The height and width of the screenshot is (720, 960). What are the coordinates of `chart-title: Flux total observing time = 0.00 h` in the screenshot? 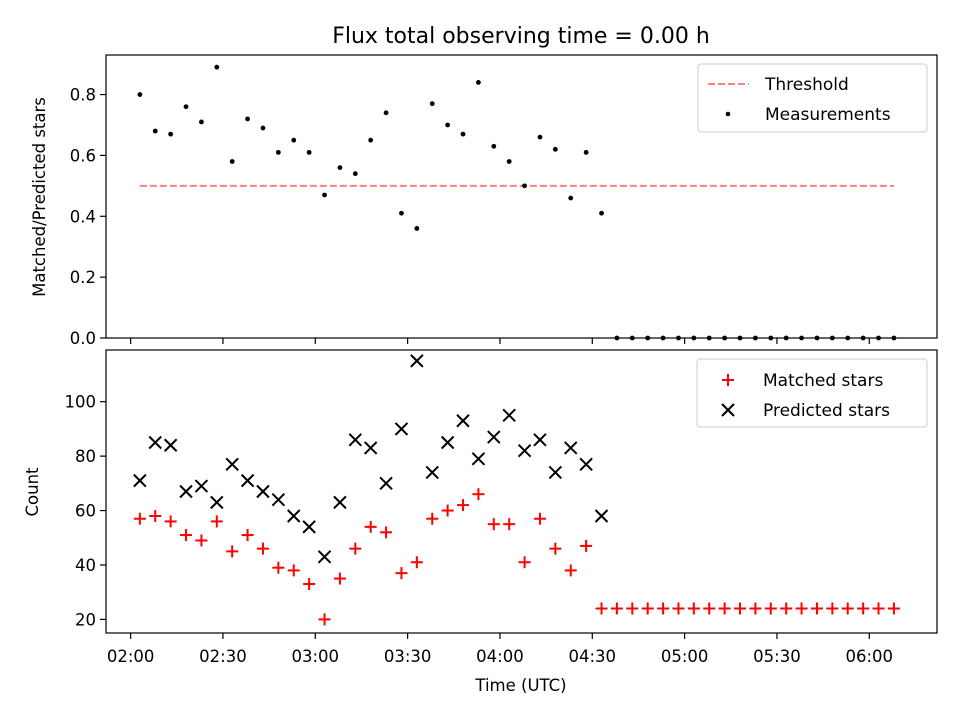 It's located at (521, 36).